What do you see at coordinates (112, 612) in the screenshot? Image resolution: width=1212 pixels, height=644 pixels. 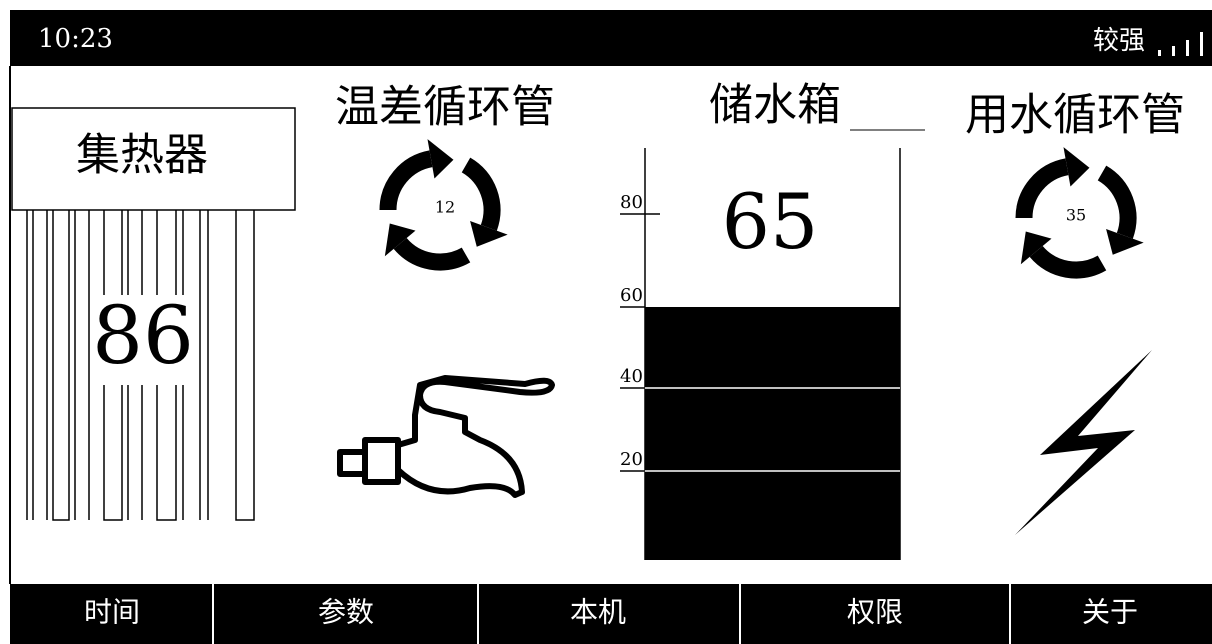 I see `nav-tab: 时间` at bounding box center [112, 612].